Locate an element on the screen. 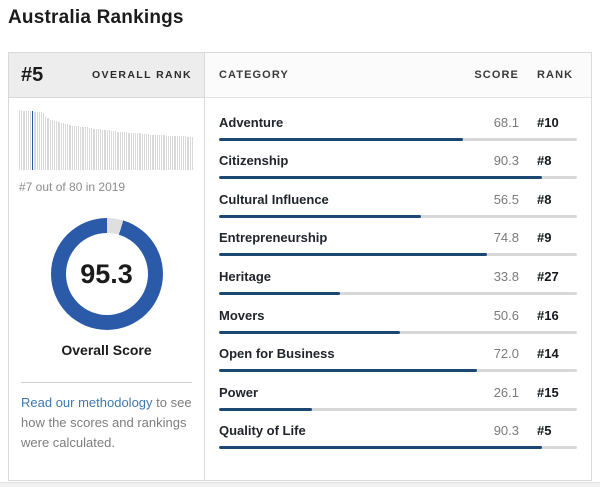 The width and height of the screenshot is (600, 487). page-title: Australia Rankings is located at coordinates (96, 17).